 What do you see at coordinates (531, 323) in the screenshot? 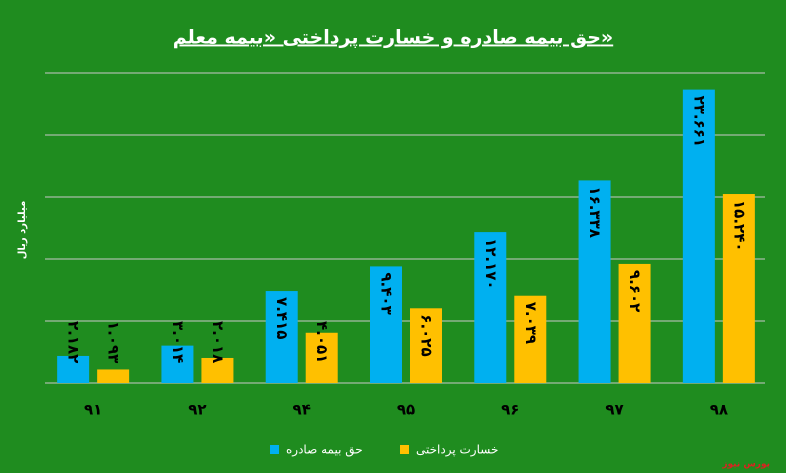
I see `data-label: ۷.۰۳۹` at bounding box center [531, 323].